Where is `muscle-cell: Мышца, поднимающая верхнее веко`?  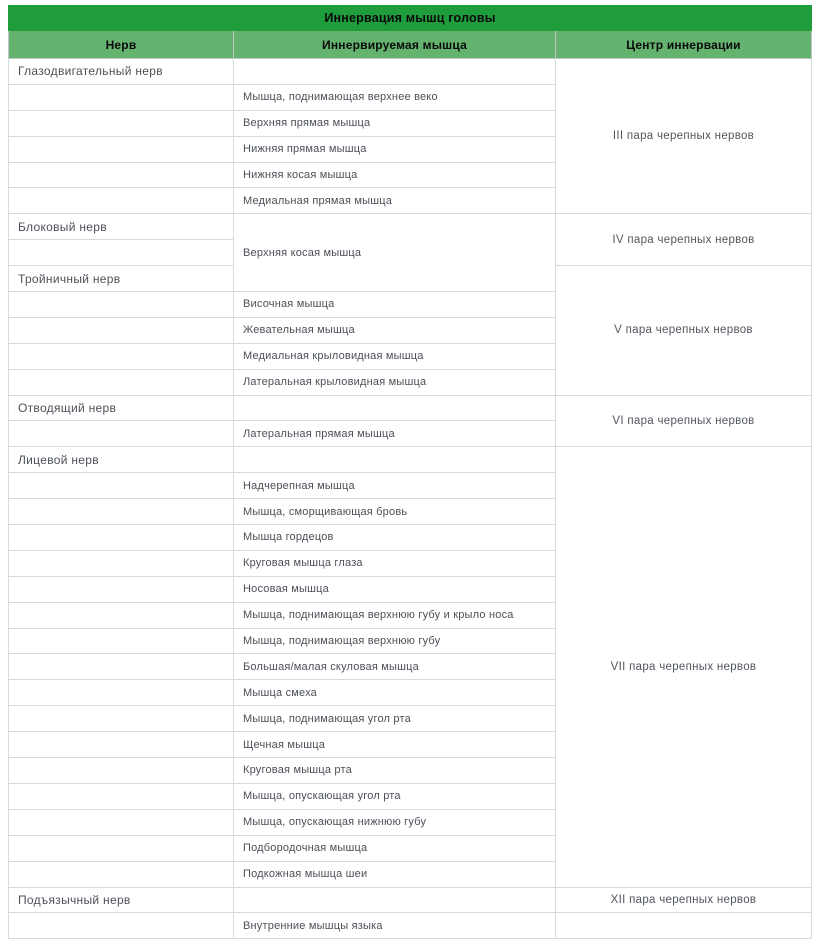
muscle-cell: Мышца, поднимающая верхнее веко is located at coordinates (394, 97).